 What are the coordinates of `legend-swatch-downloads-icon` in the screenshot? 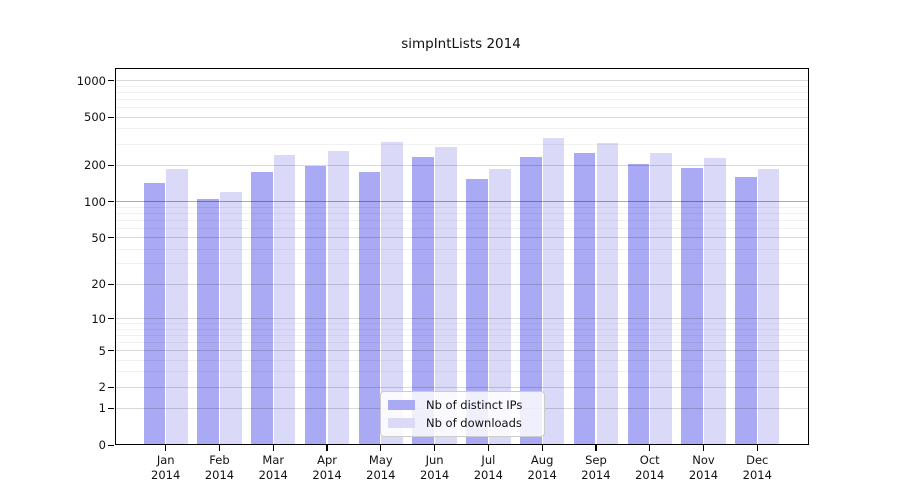 It's located at (401, 422).